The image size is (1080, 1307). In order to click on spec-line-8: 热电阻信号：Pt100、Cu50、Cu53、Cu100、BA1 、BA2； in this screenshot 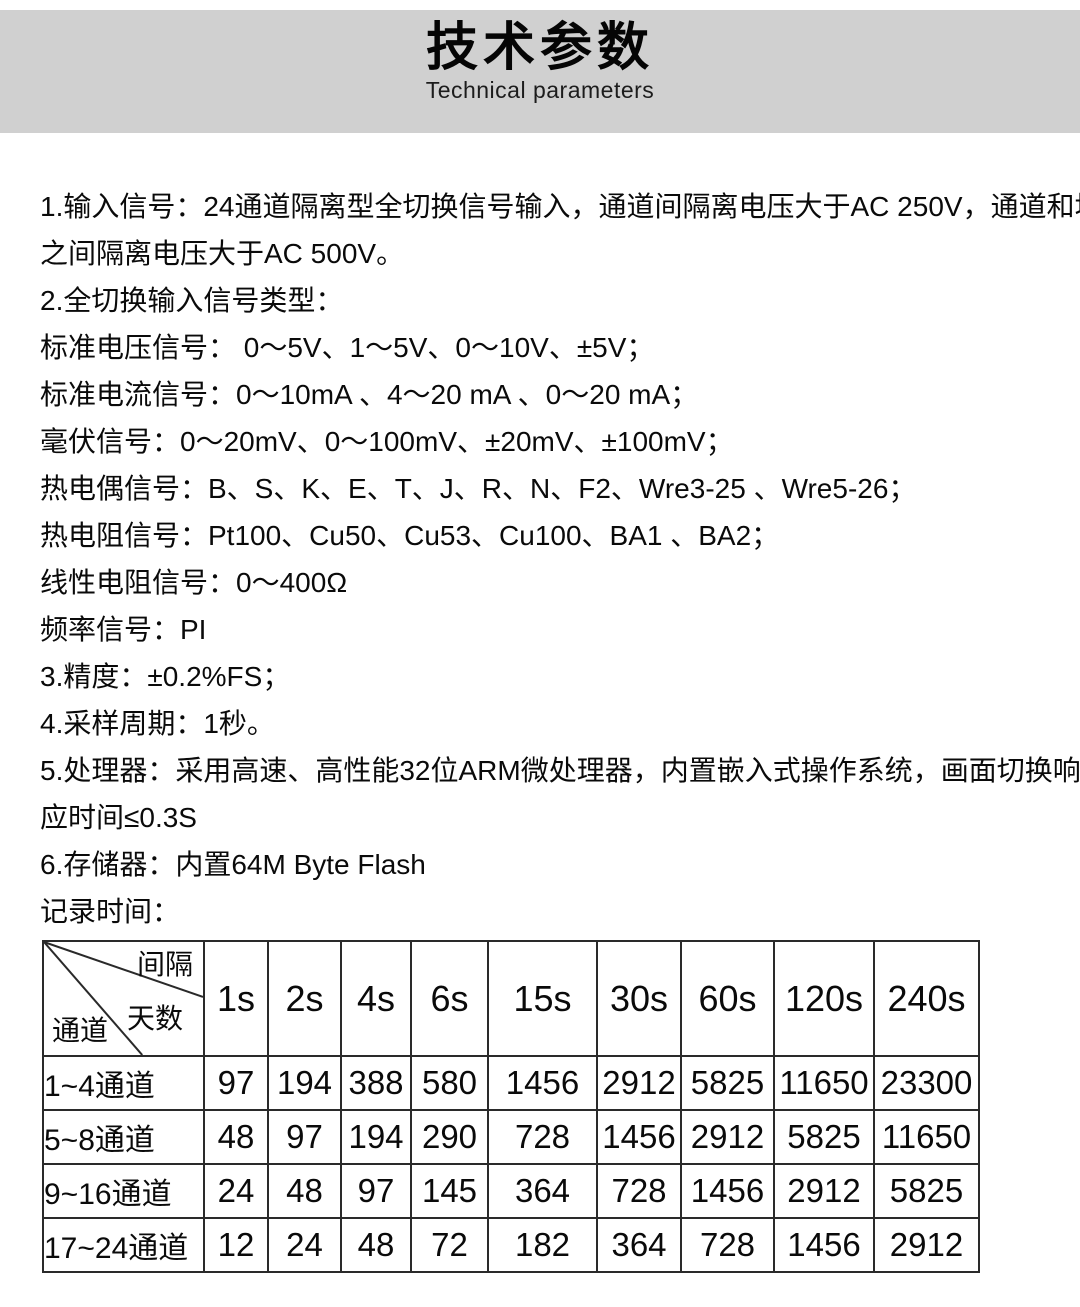, I will do `click(410, 535)`.